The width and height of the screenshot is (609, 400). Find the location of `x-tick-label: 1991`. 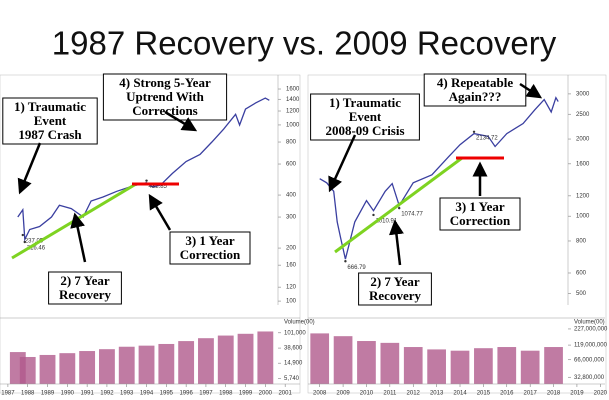

x-tick-label: 1991 is located at coordinates (87, 394).